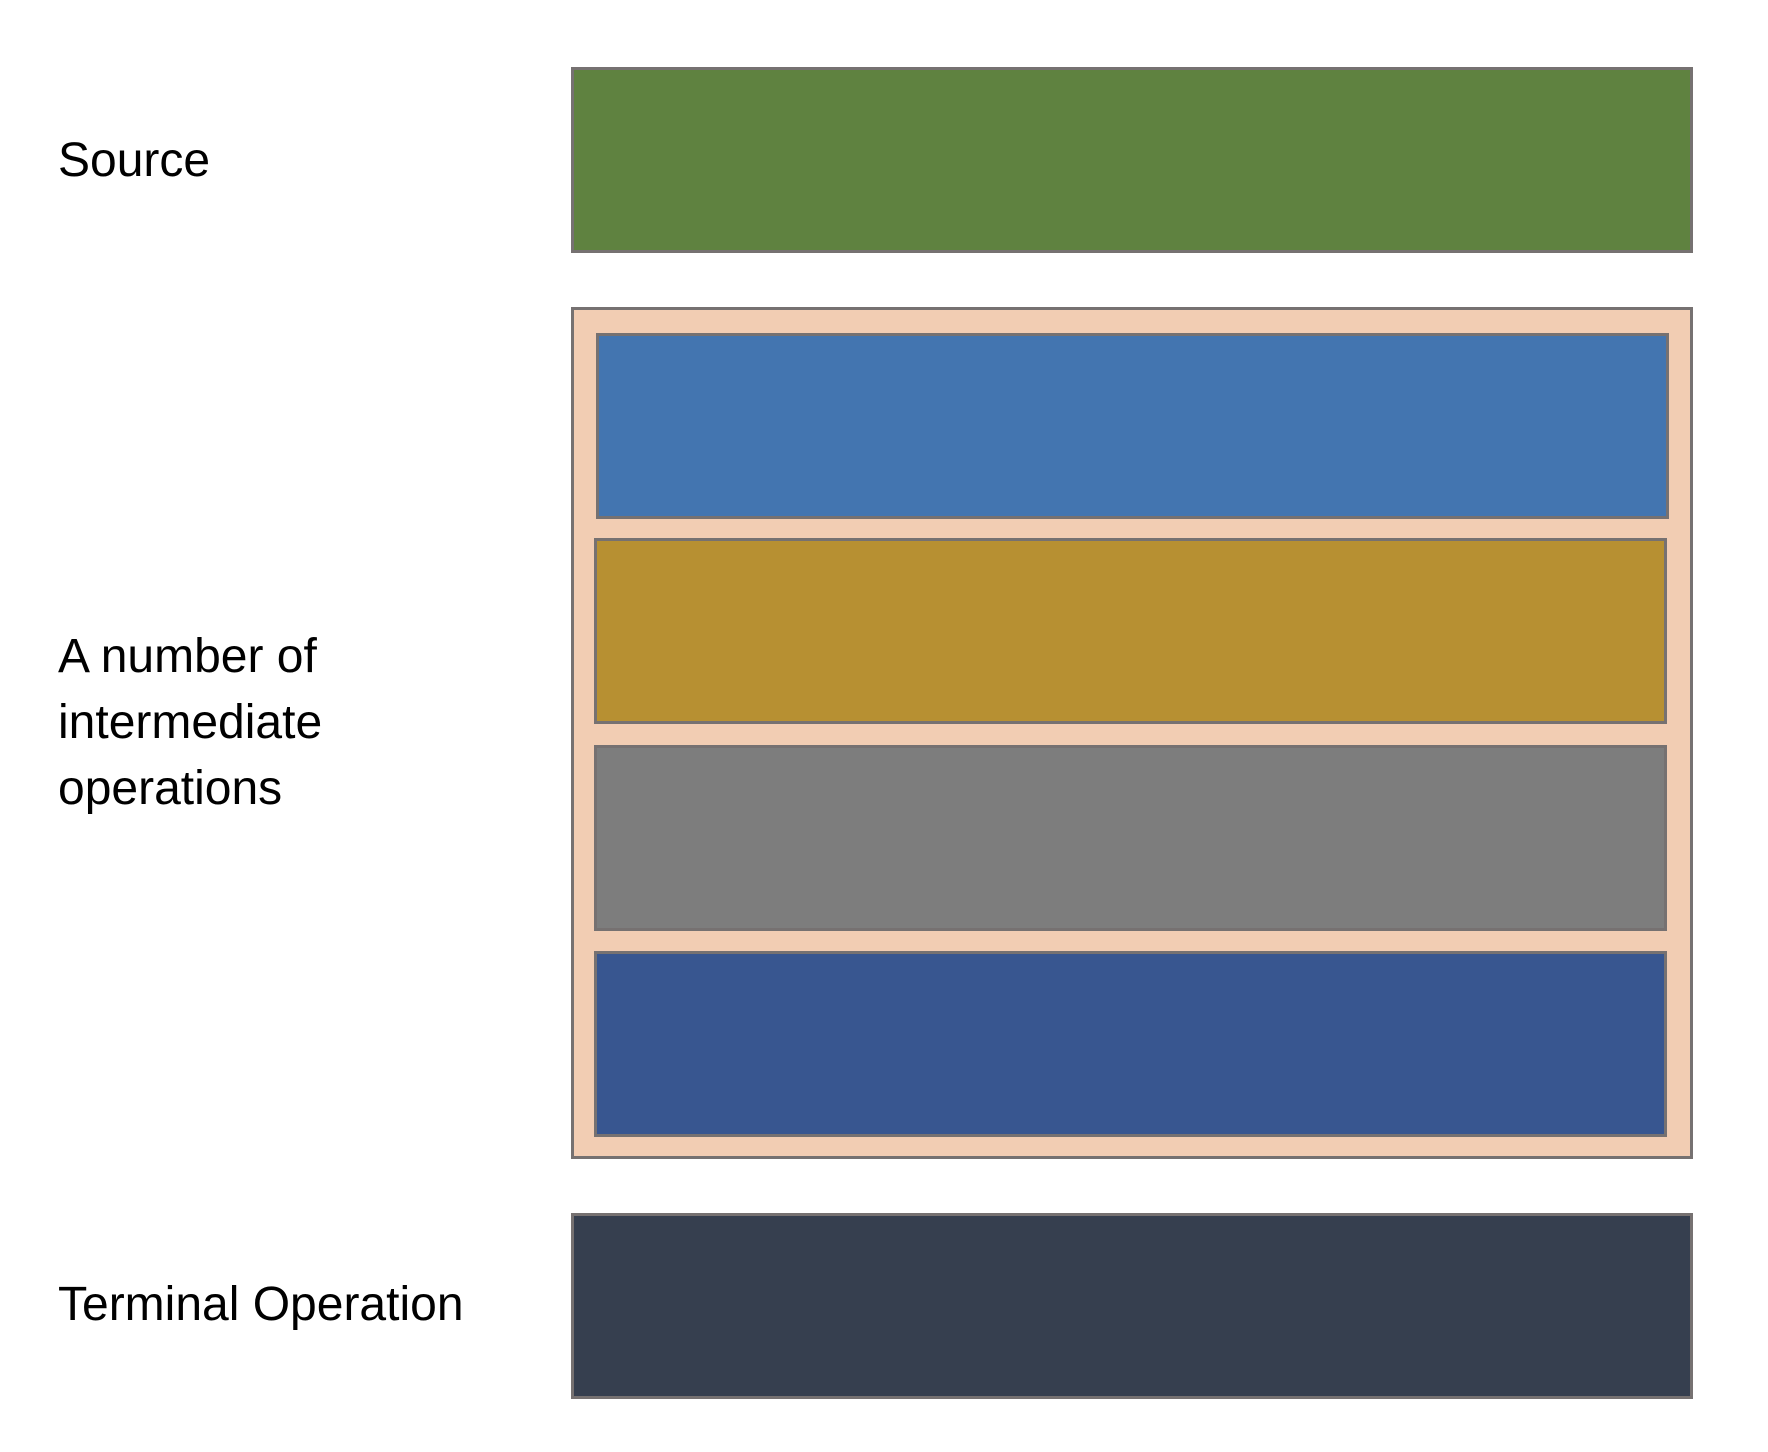 The width and height of the screenshot is (1768, 1452). What do you see at coordinates (1132, 160) in the screenshot?
I see `source-block` at bounding box center [1132, 160].